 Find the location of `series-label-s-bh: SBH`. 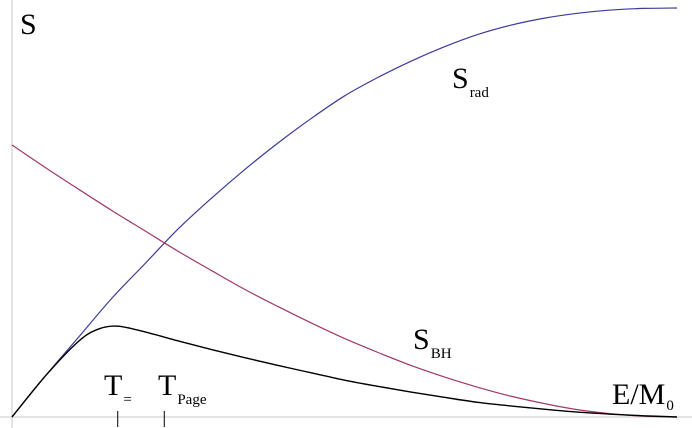

series-label-s-bh: SBH is located at coordinates (432, 343).